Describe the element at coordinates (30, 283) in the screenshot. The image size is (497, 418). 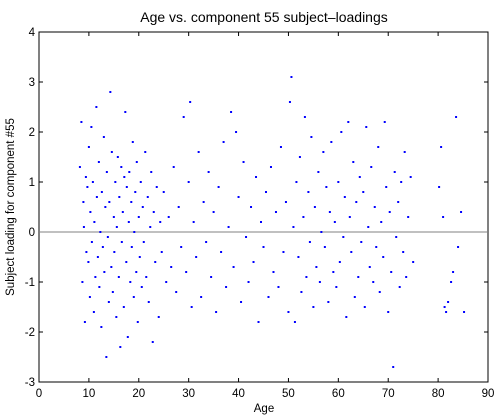
I see `y-tick-label: -1` at that location.